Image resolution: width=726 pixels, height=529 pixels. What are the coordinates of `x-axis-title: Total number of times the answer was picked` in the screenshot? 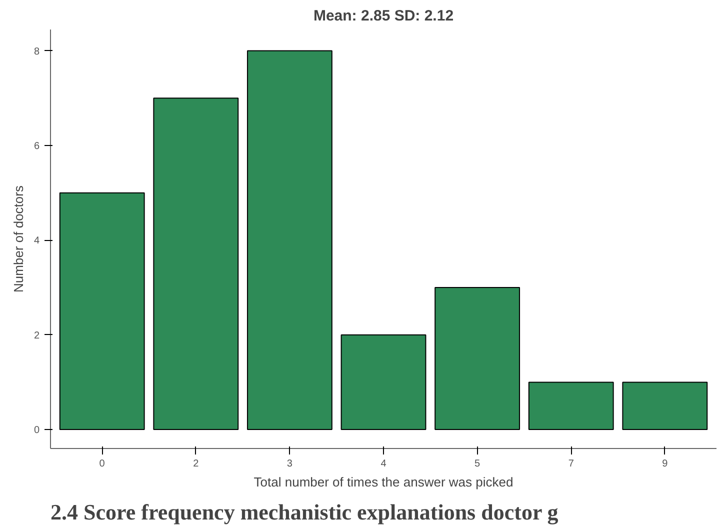 It's located at (384, 482).